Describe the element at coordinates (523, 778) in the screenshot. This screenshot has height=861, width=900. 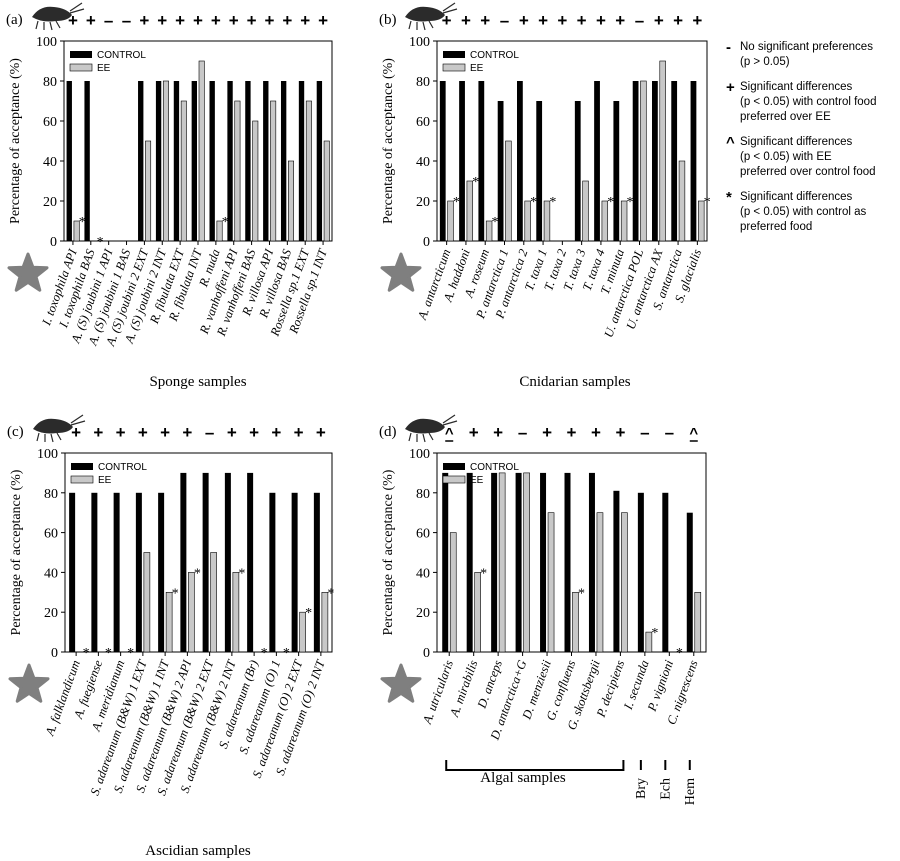
I see `x-axis-label: Algal samples` at that location.